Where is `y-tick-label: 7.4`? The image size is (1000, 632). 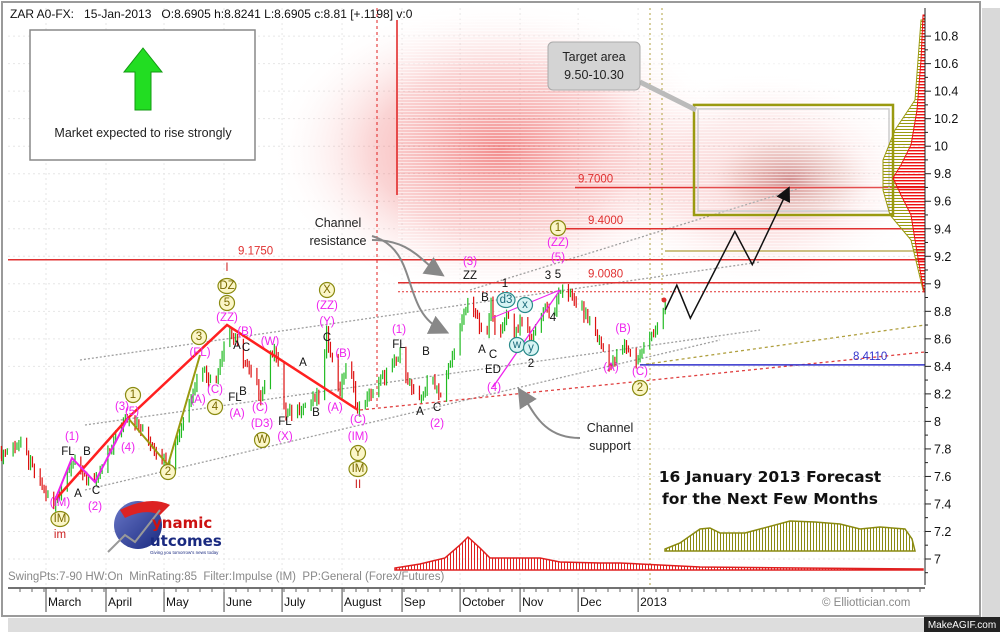 y-tick-label: 7.4 is located at coordinates (942, 504).